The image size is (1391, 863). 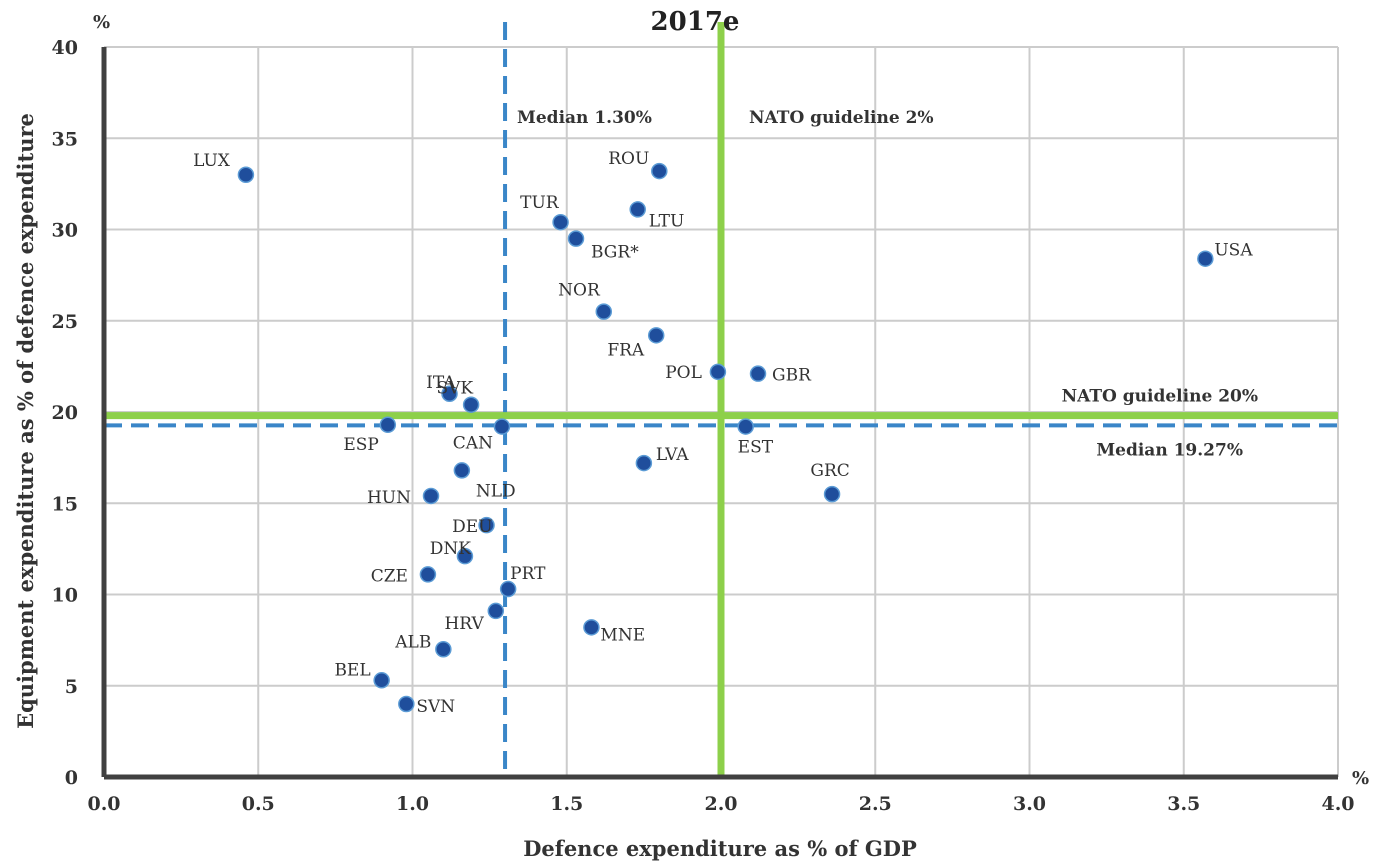 What do you see at coordinates (1029, 804) in the screenshot?
I see `x-tick-label: 3.0` at bounding box center [1029, 804].